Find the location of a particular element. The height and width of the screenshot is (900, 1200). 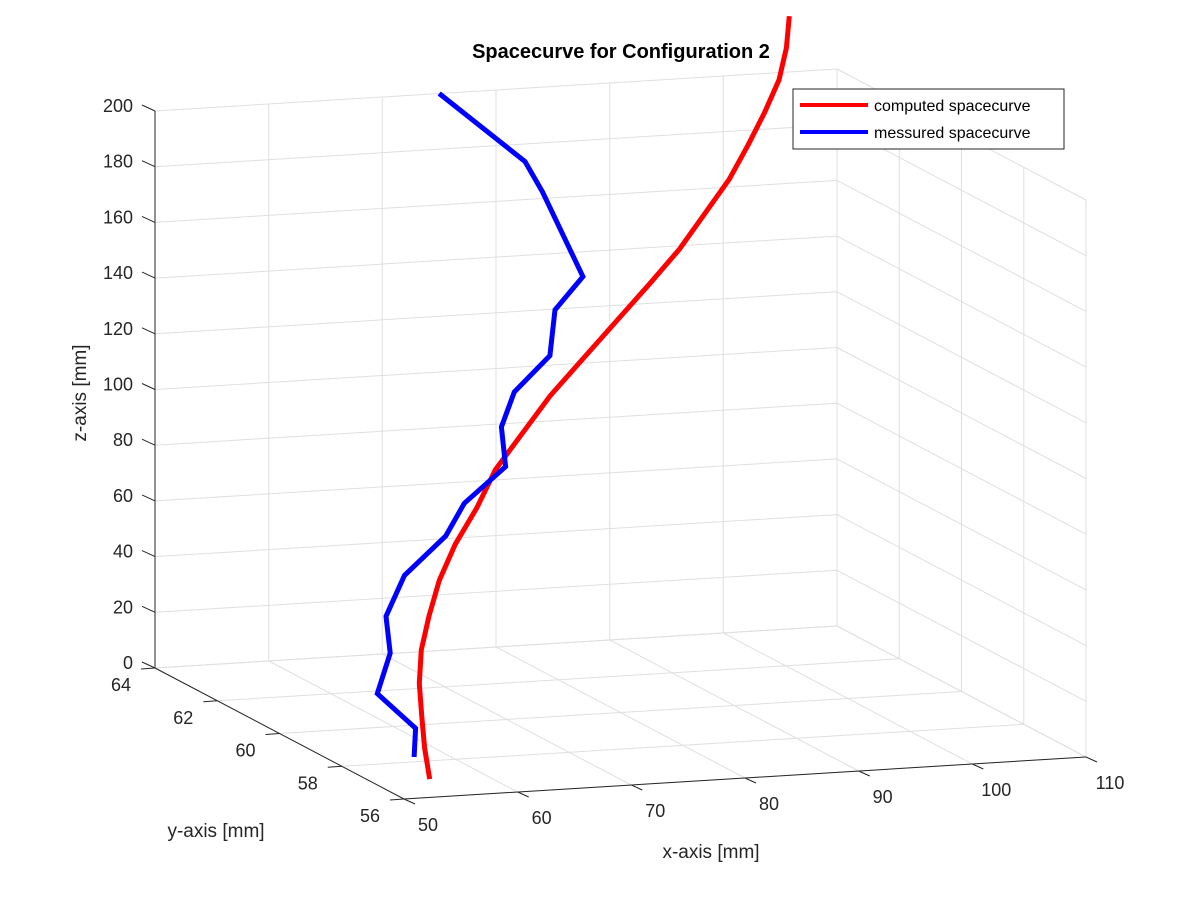

legend: computed spacecurve messured spacecurve is located at coordinates (928, 119).